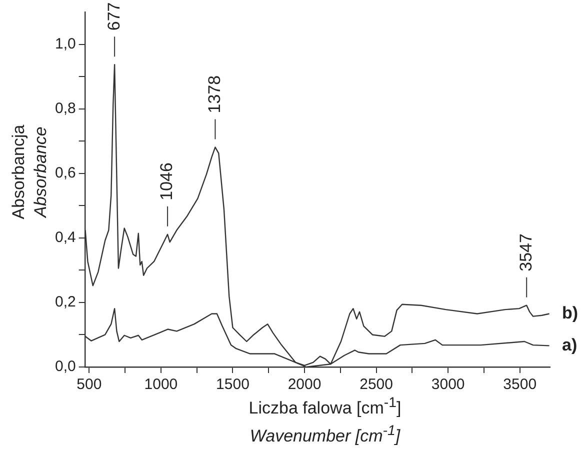 The image size is (584, 453). What do you see at coordinates (233, 385) in the screenshot?
I see `x-tick-label: 1500` at bounding box center [233, 385].